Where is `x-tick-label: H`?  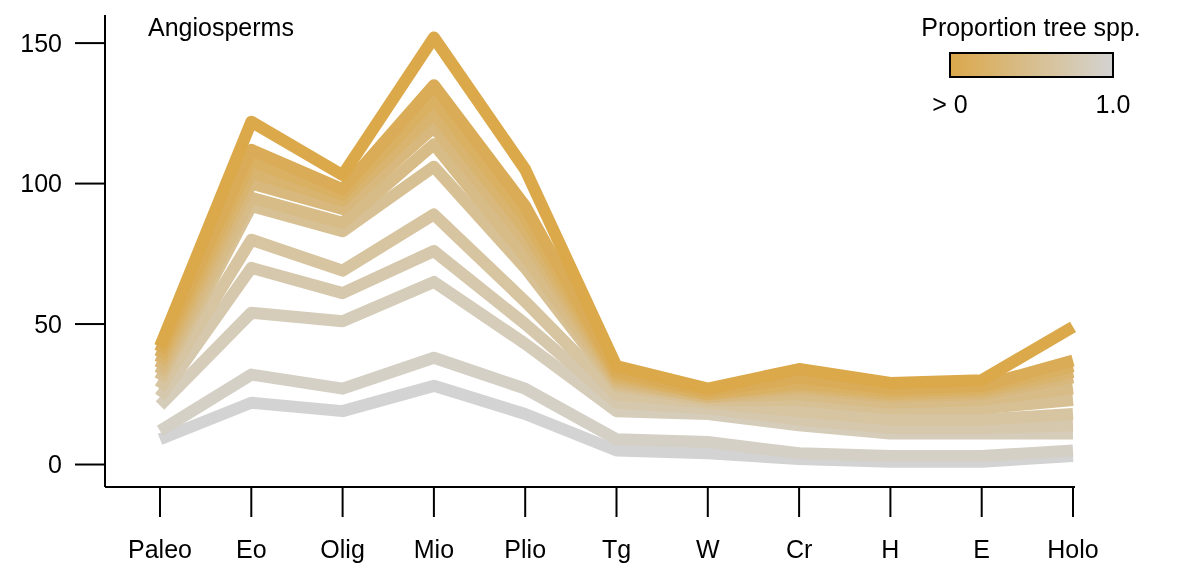 x-tick-label: H is located at coordinates (890, 549).